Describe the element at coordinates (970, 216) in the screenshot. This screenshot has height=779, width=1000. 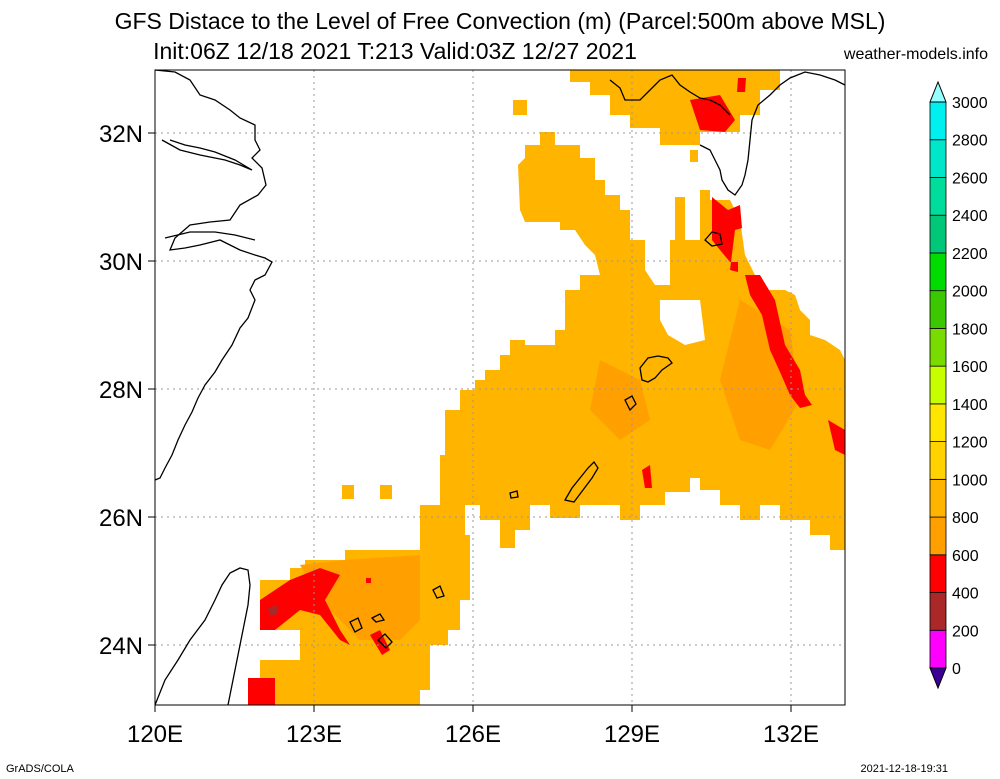
I see `colorbar-label: 2400` at that location.